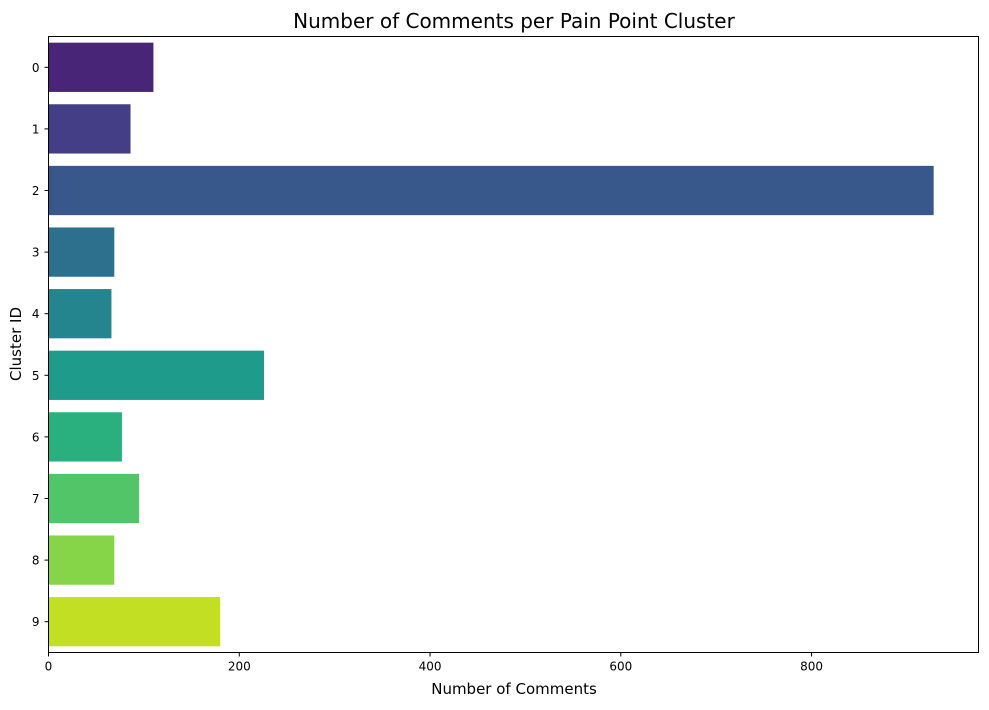  Describe the element at coordinates (36, 376) in the screenshot. I see `y-tick-label-5: 5` at that location.